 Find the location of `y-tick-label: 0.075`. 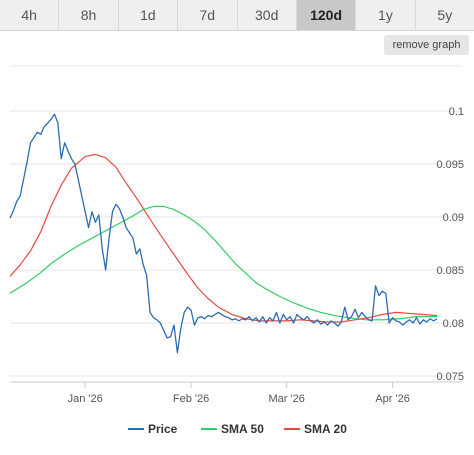

y-tick-label: 0.075 is located at coordinates (450, 377).